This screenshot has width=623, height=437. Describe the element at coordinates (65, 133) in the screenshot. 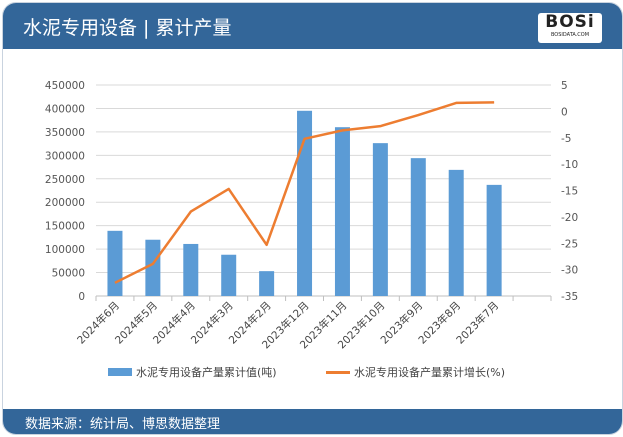

I see `y-left-tick-label: 350000` at that location.